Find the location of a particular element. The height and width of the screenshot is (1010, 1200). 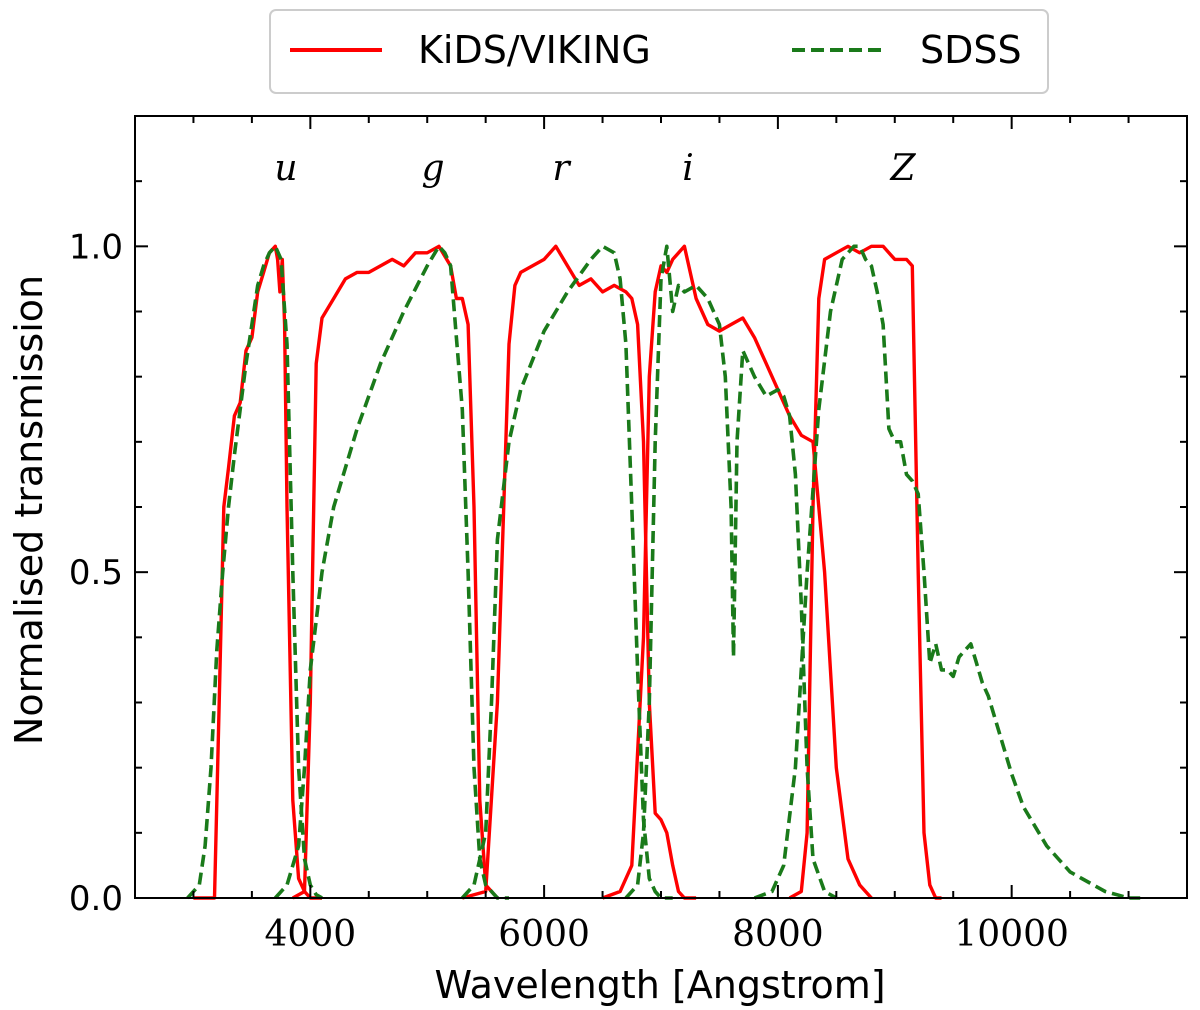

band-label-Z: Z is located at coordinates (902, 168).